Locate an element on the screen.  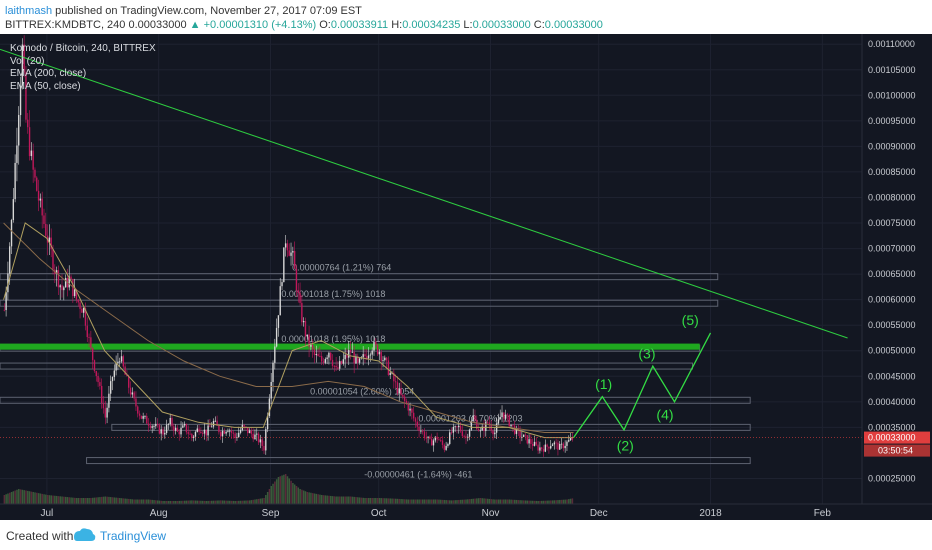
time-tick-label: Aug is located at coordinates (159, 513).